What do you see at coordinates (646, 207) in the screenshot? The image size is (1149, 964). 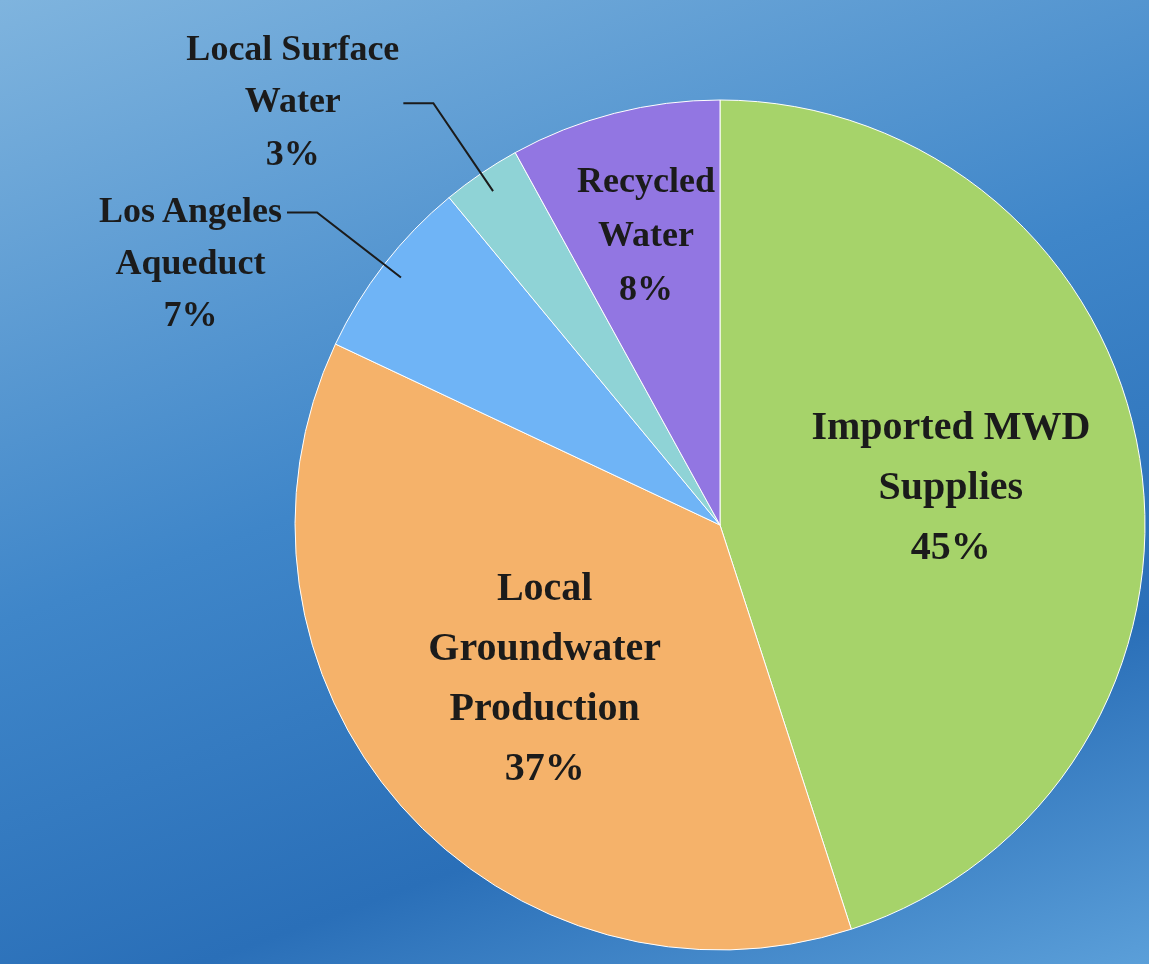 I see `slice-label: Recycled Water` at bounding box center [646, 207].